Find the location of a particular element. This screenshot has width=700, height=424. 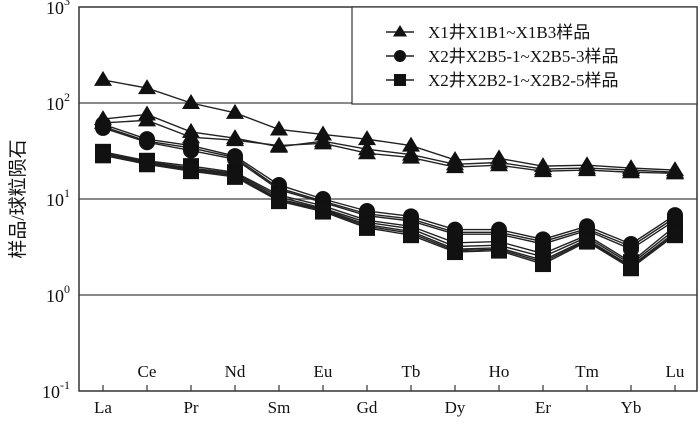

x-tick-label-Eu: Eu is located at coordinates (323, 371).